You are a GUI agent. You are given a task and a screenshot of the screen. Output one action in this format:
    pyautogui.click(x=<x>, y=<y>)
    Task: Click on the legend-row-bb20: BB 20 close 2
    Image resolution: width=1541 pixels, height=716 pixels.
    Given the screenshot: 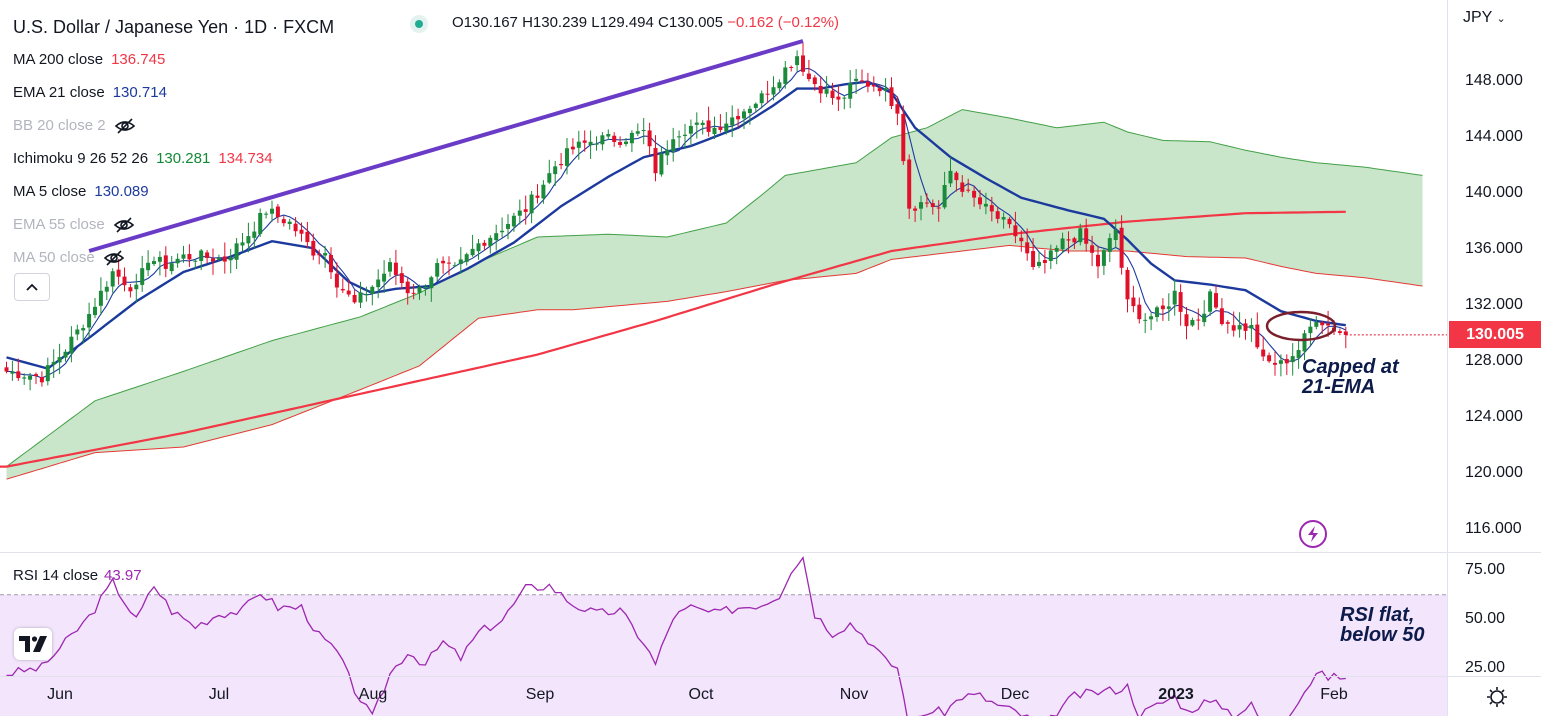 What is the action you would take?
    pyautogui.click(x=173, y=125)
    